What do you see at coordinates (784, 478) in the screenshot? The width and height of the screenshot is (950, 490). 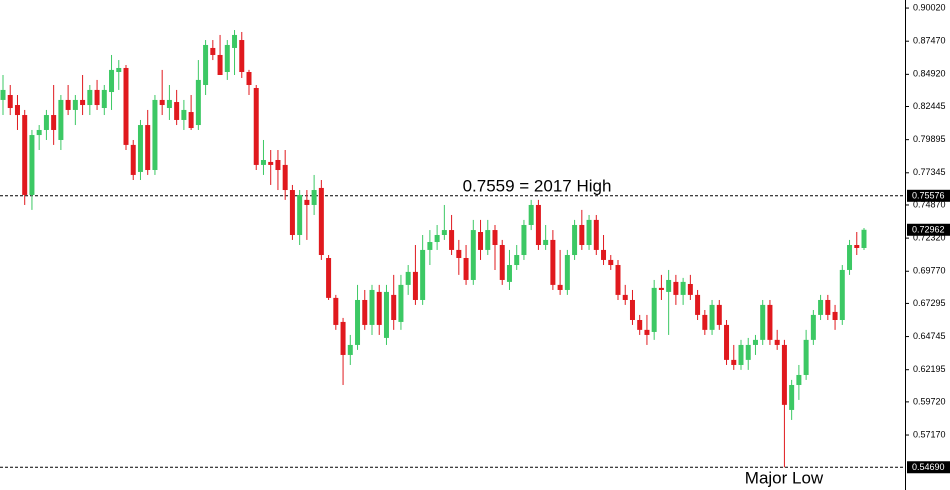 I see `annotation: Major Low` at bounding box center [784, 478].